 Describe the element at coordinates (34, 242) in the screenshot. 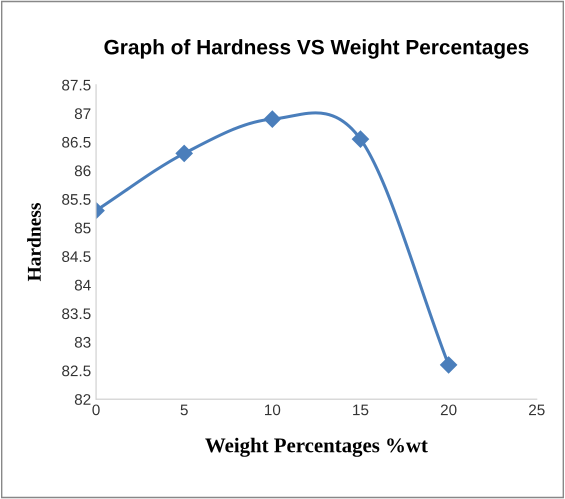

I see `y-axis-title: Hardness` at that location.